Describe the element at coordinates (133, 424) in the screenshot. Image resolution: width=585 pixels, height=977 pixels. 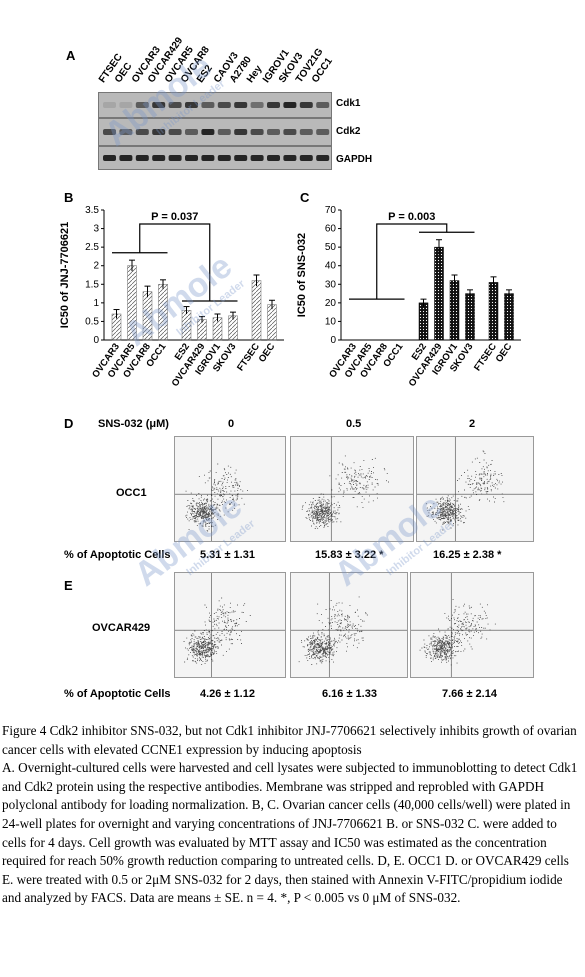
I see `treatment-label: SNS-032 (μM)` at that location.